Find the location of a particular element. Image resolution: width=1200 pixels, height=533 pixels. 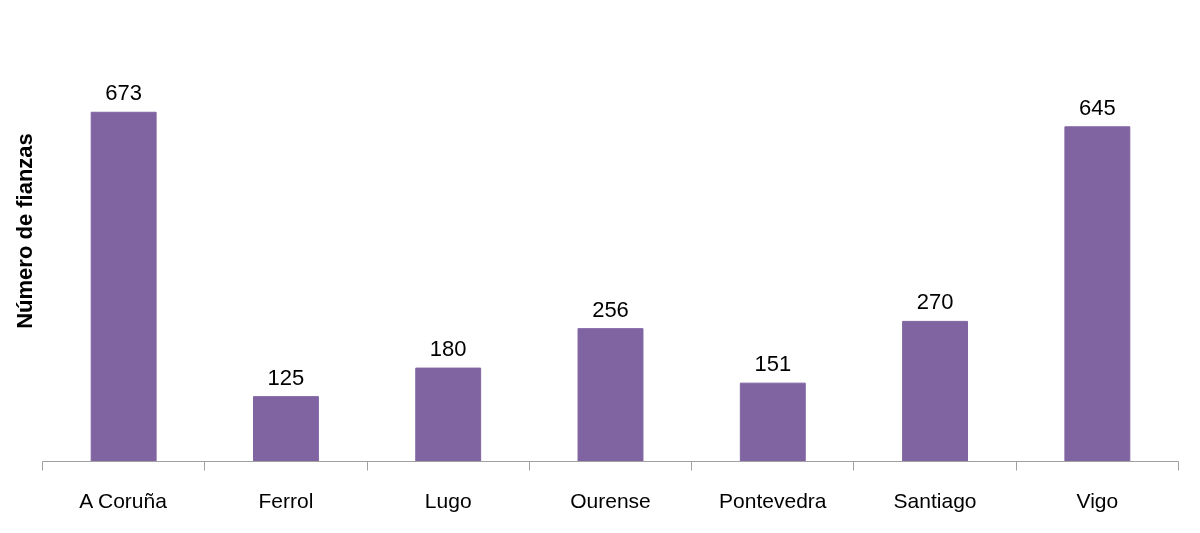

x-tick-label: Ourense is located at coordinates (610, 500).